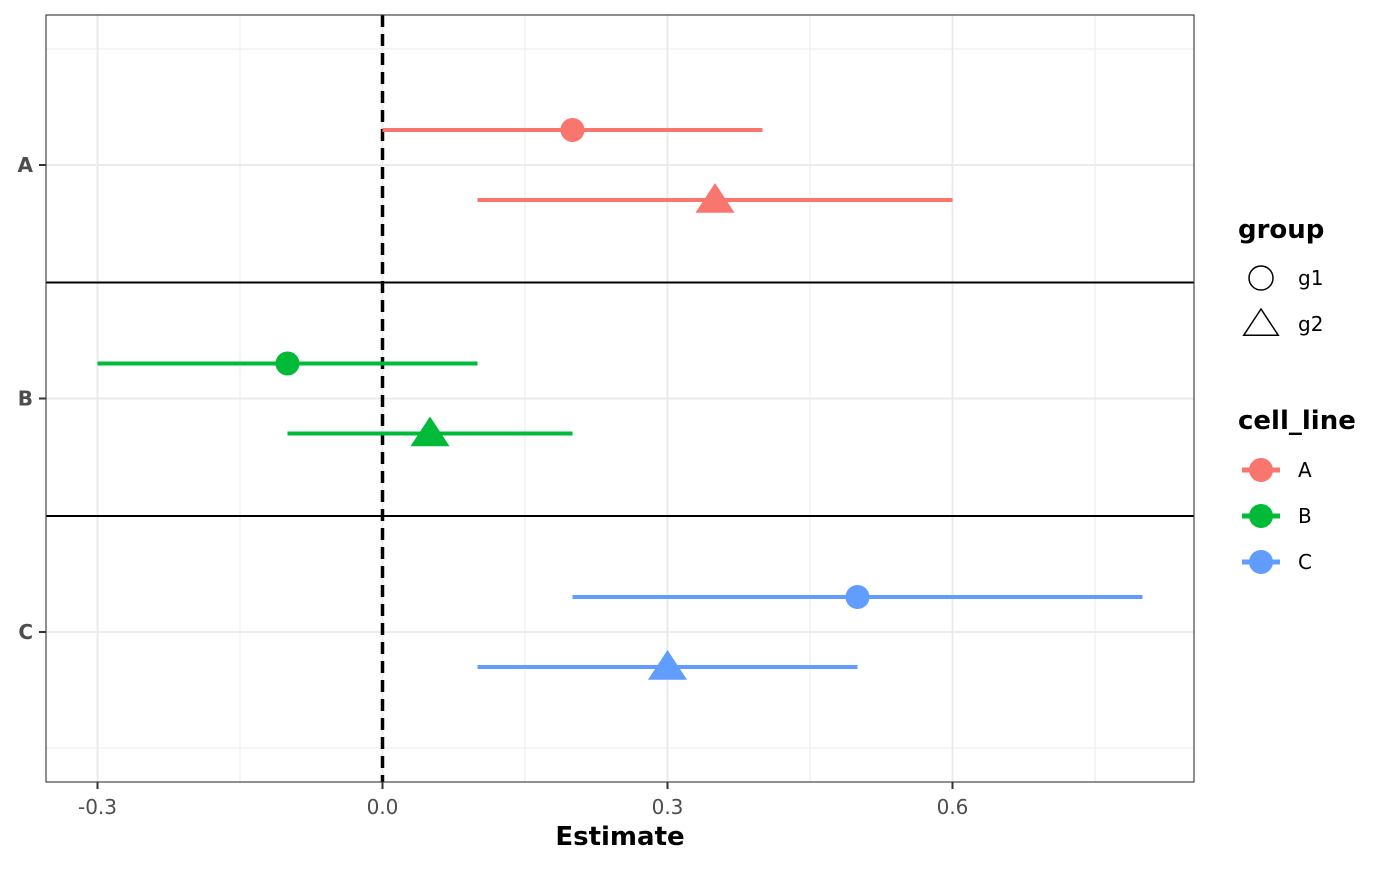 This screenshot has height=870, width=1400. Describe the element at coordinates (383, 807) in the screenshot. I see `x-tick-label: 0.0` at that location.